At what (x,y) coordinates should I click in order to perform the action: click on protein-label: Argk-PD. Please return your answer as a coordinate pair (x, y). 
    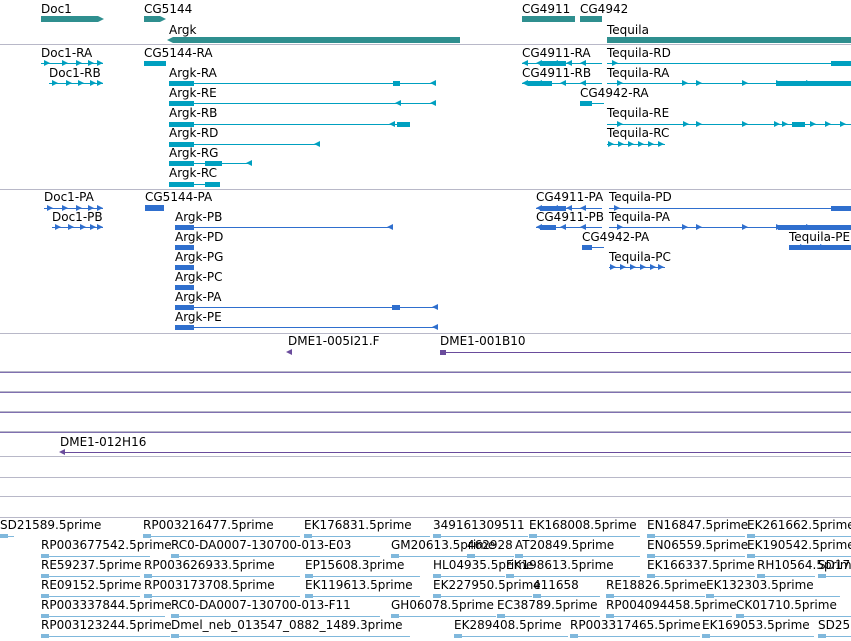
    Looking at the image, I should click on (199, 237).